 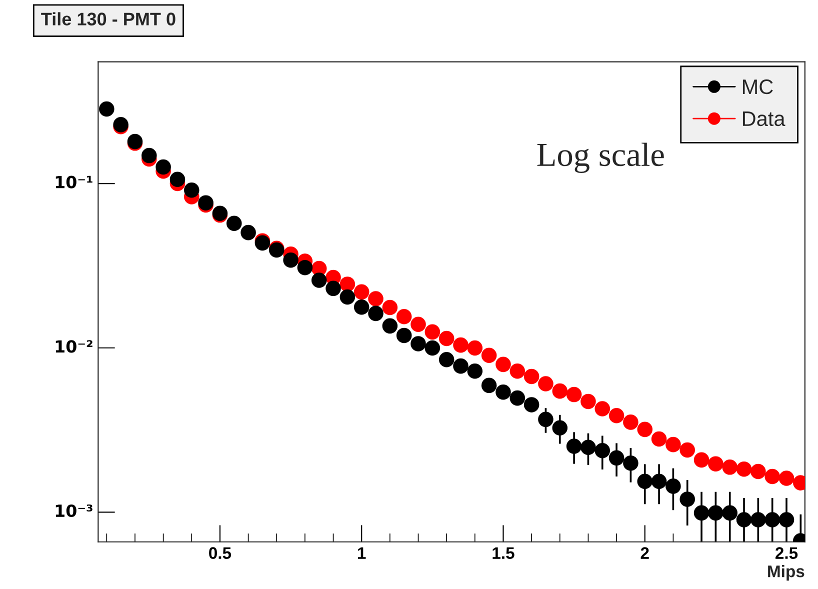 I want to click on x-axis-title: Mips, so click(x=786, y=573).